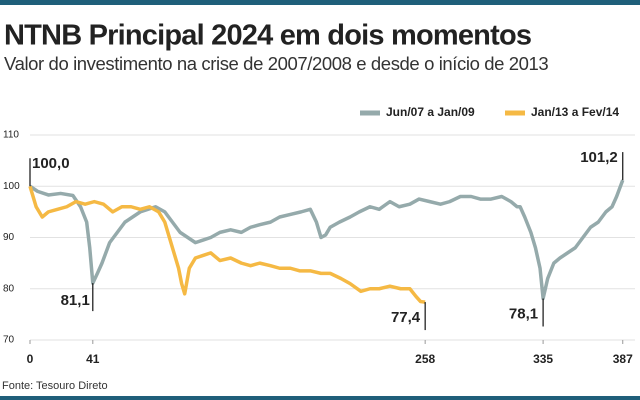 This screenshot has width=640, height=400. I want to click on y-tick-label: 90, so click(9, 237).